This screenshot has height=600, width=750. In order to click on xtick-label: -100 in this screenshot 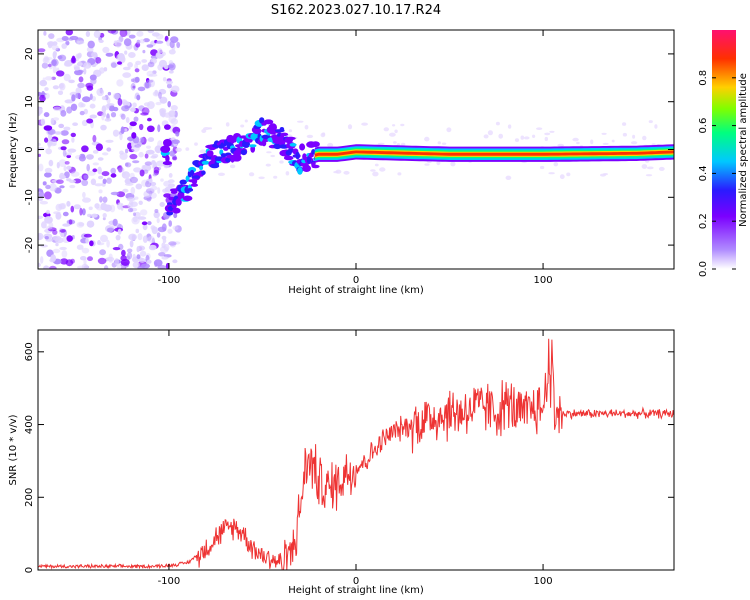, I will do `click(169, 581)`.